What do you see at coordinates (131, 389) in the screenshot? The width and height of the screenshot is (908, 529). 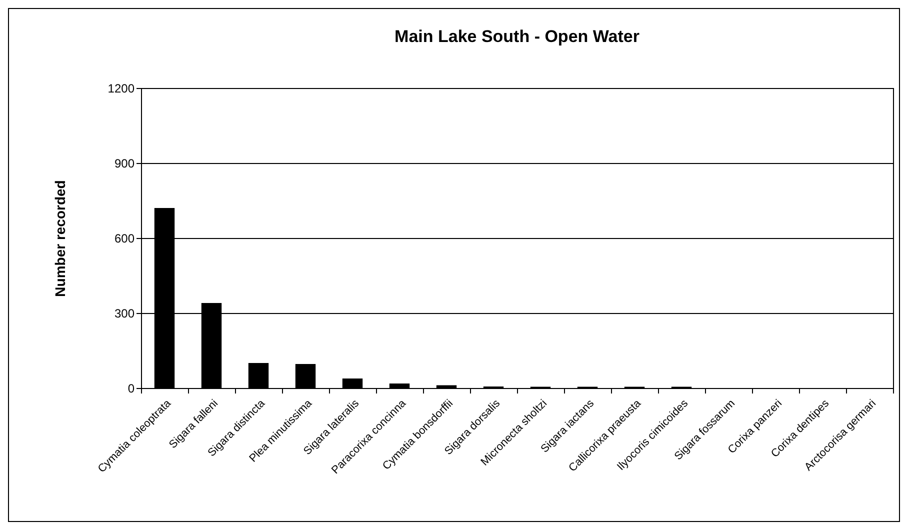 I see `y-tick-label: 0` at bounding box center [131, 389].